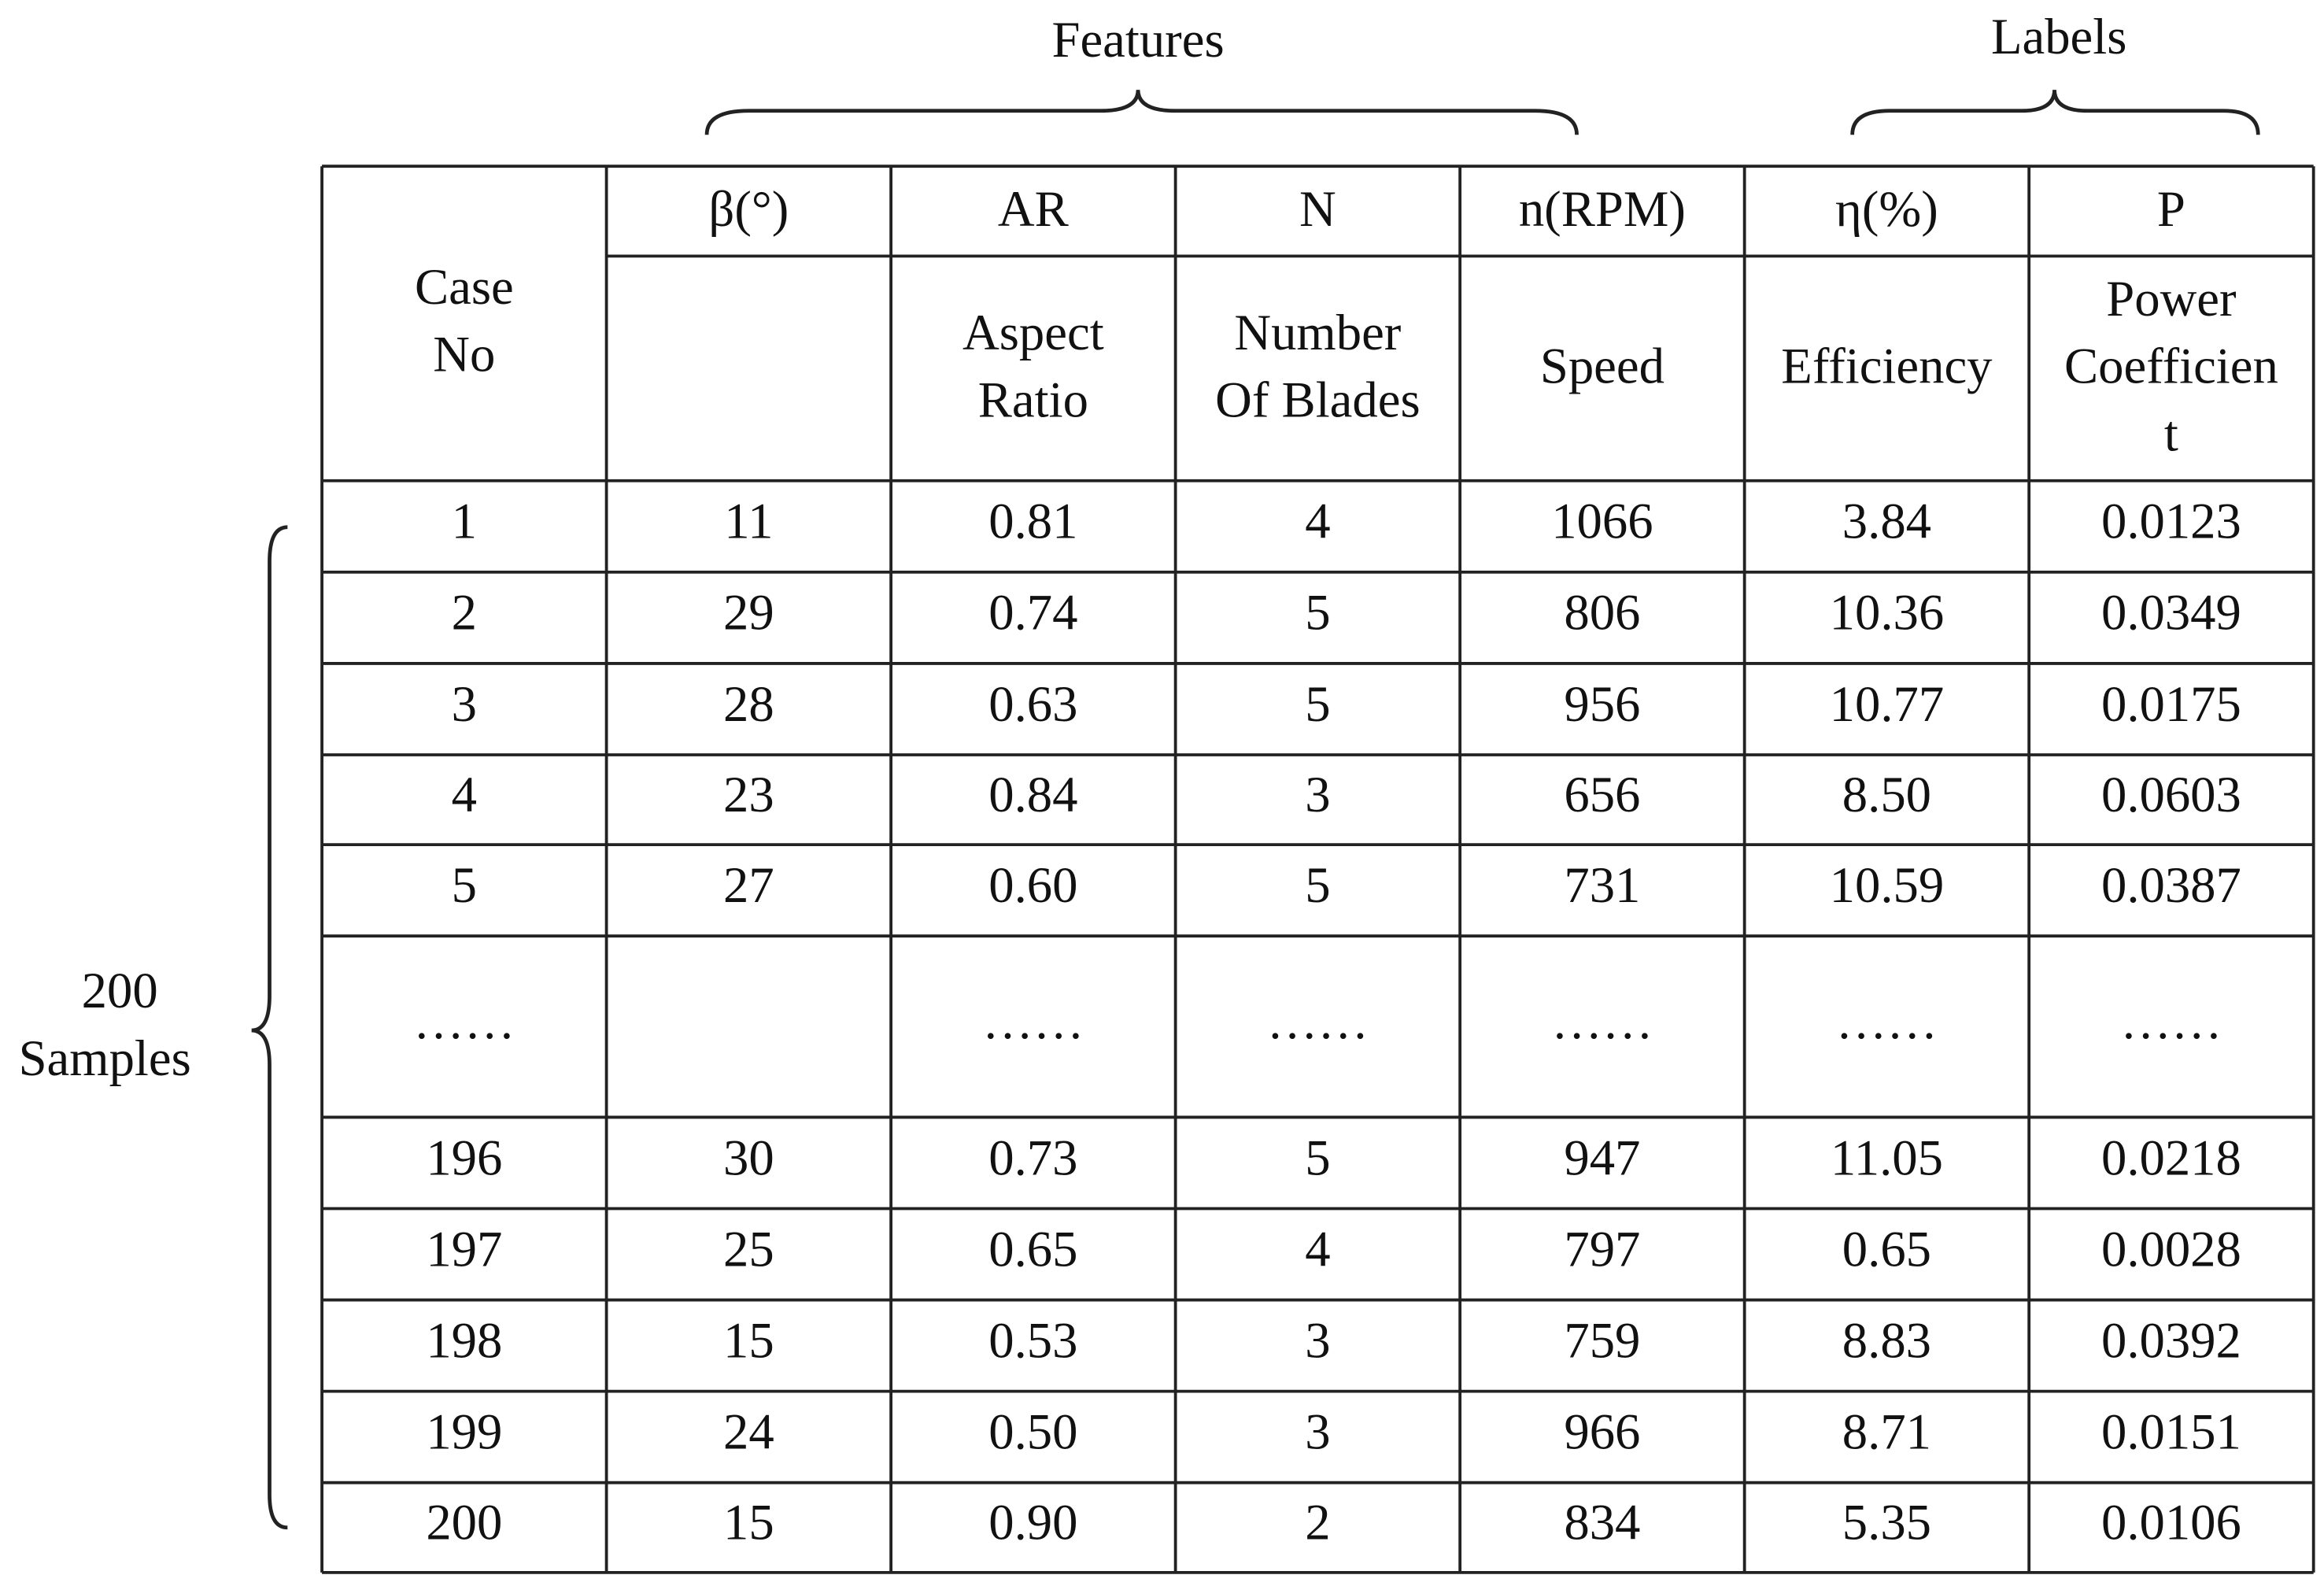 This screenshot has height=1586, width=2324. Describe the element at coordinates (1032, 1431) in the screenshot. I see `table-cell: 0.50` at that location.